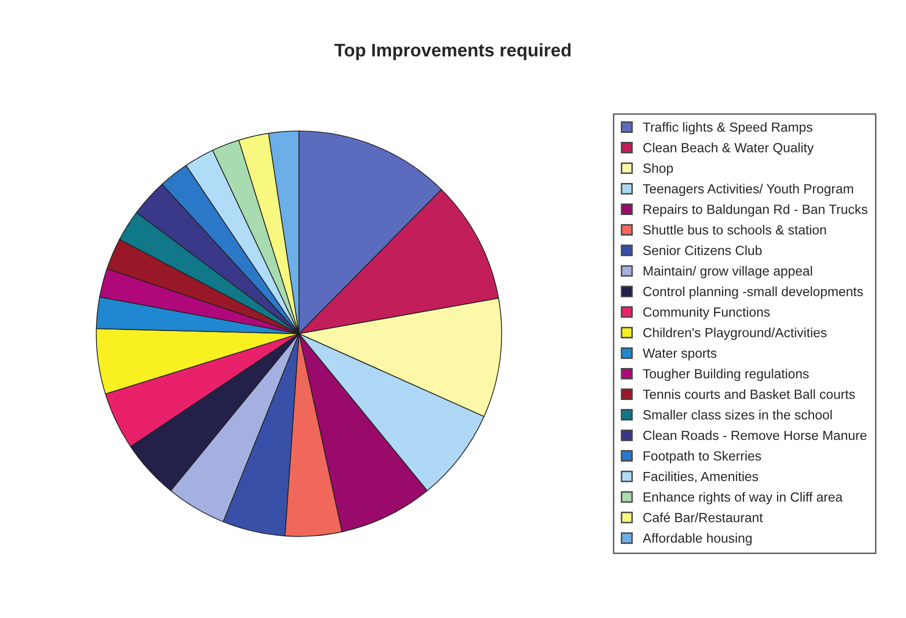 The height and width of the screenshot is (618, 906). Describe the element at coordinates (703, 517) in the screenshot. I see `legend-label: Café Bar/Restaurant` at that location.